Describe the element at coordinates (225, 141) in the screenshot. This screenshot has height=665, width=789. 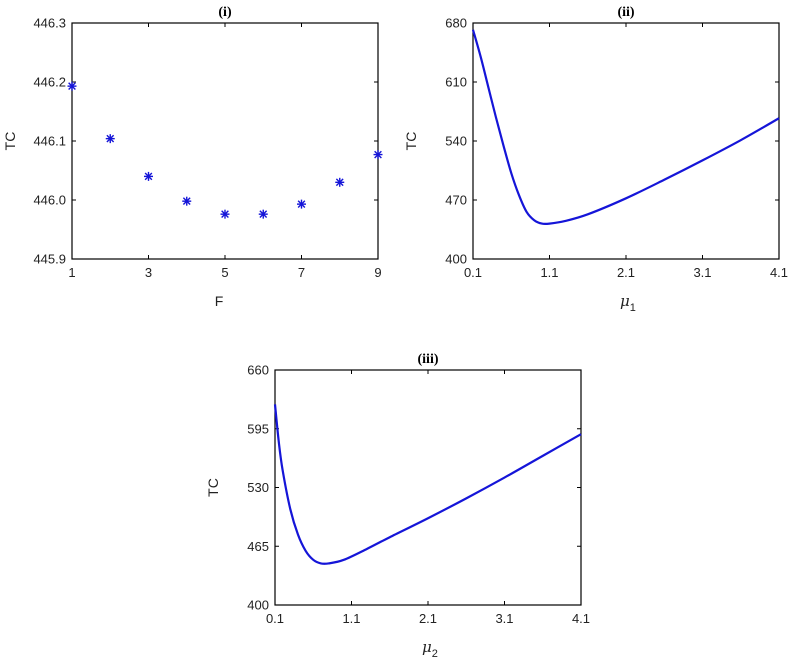
I see `panel-i-plot-frame` at that location.